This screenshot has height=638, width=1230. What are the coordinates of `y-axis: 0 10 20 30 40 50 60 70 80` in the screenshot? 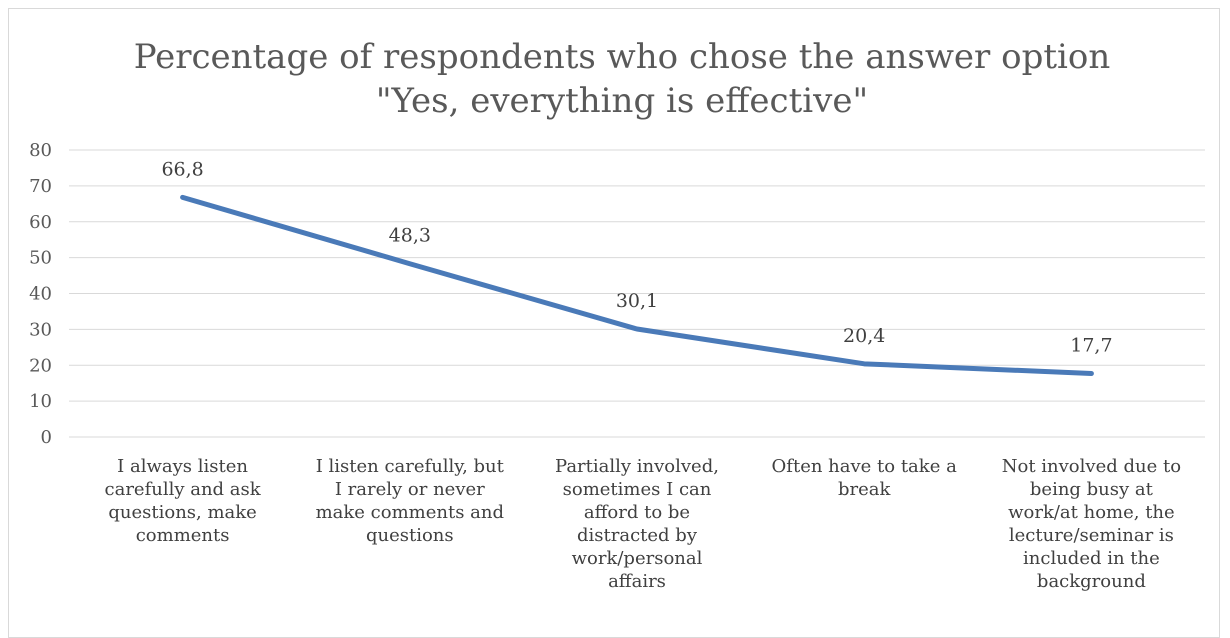 It's located at (40, 294).